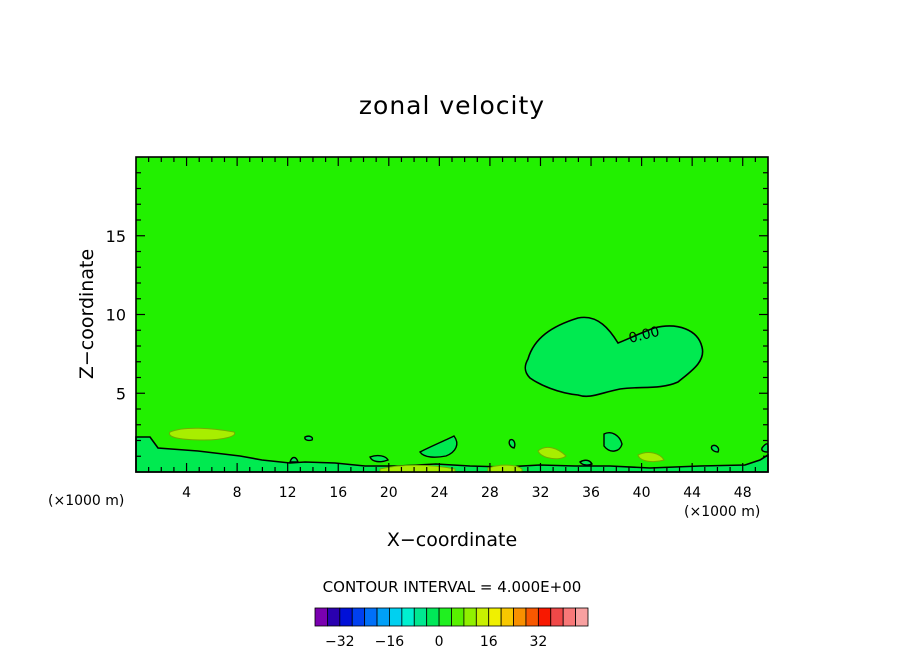 Image resolution: width=904 pixels, height=654 pixels. Describe the element at coordinates (340, 642) in the screenshot. I see `colorbar-tick-label: −32` at that location.